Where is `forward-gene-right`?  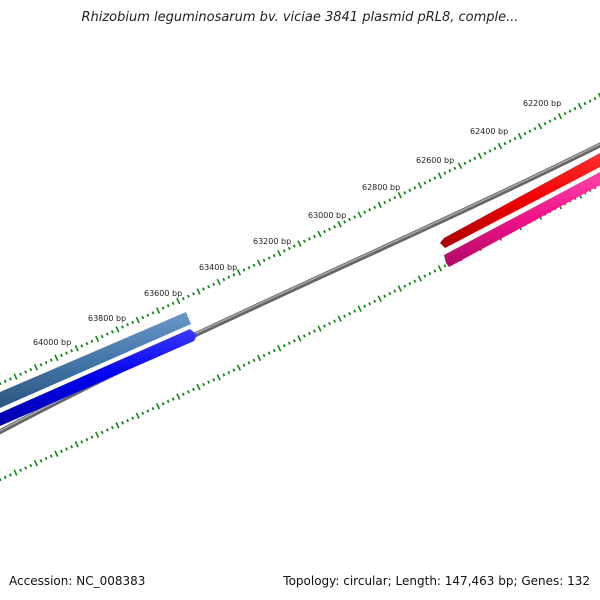 forward-gene-right is located at coordinates (520, 200).